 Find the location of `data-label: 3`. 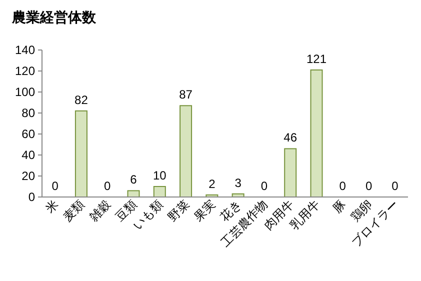

data-label: 3 is located at coordinates (238, 183).